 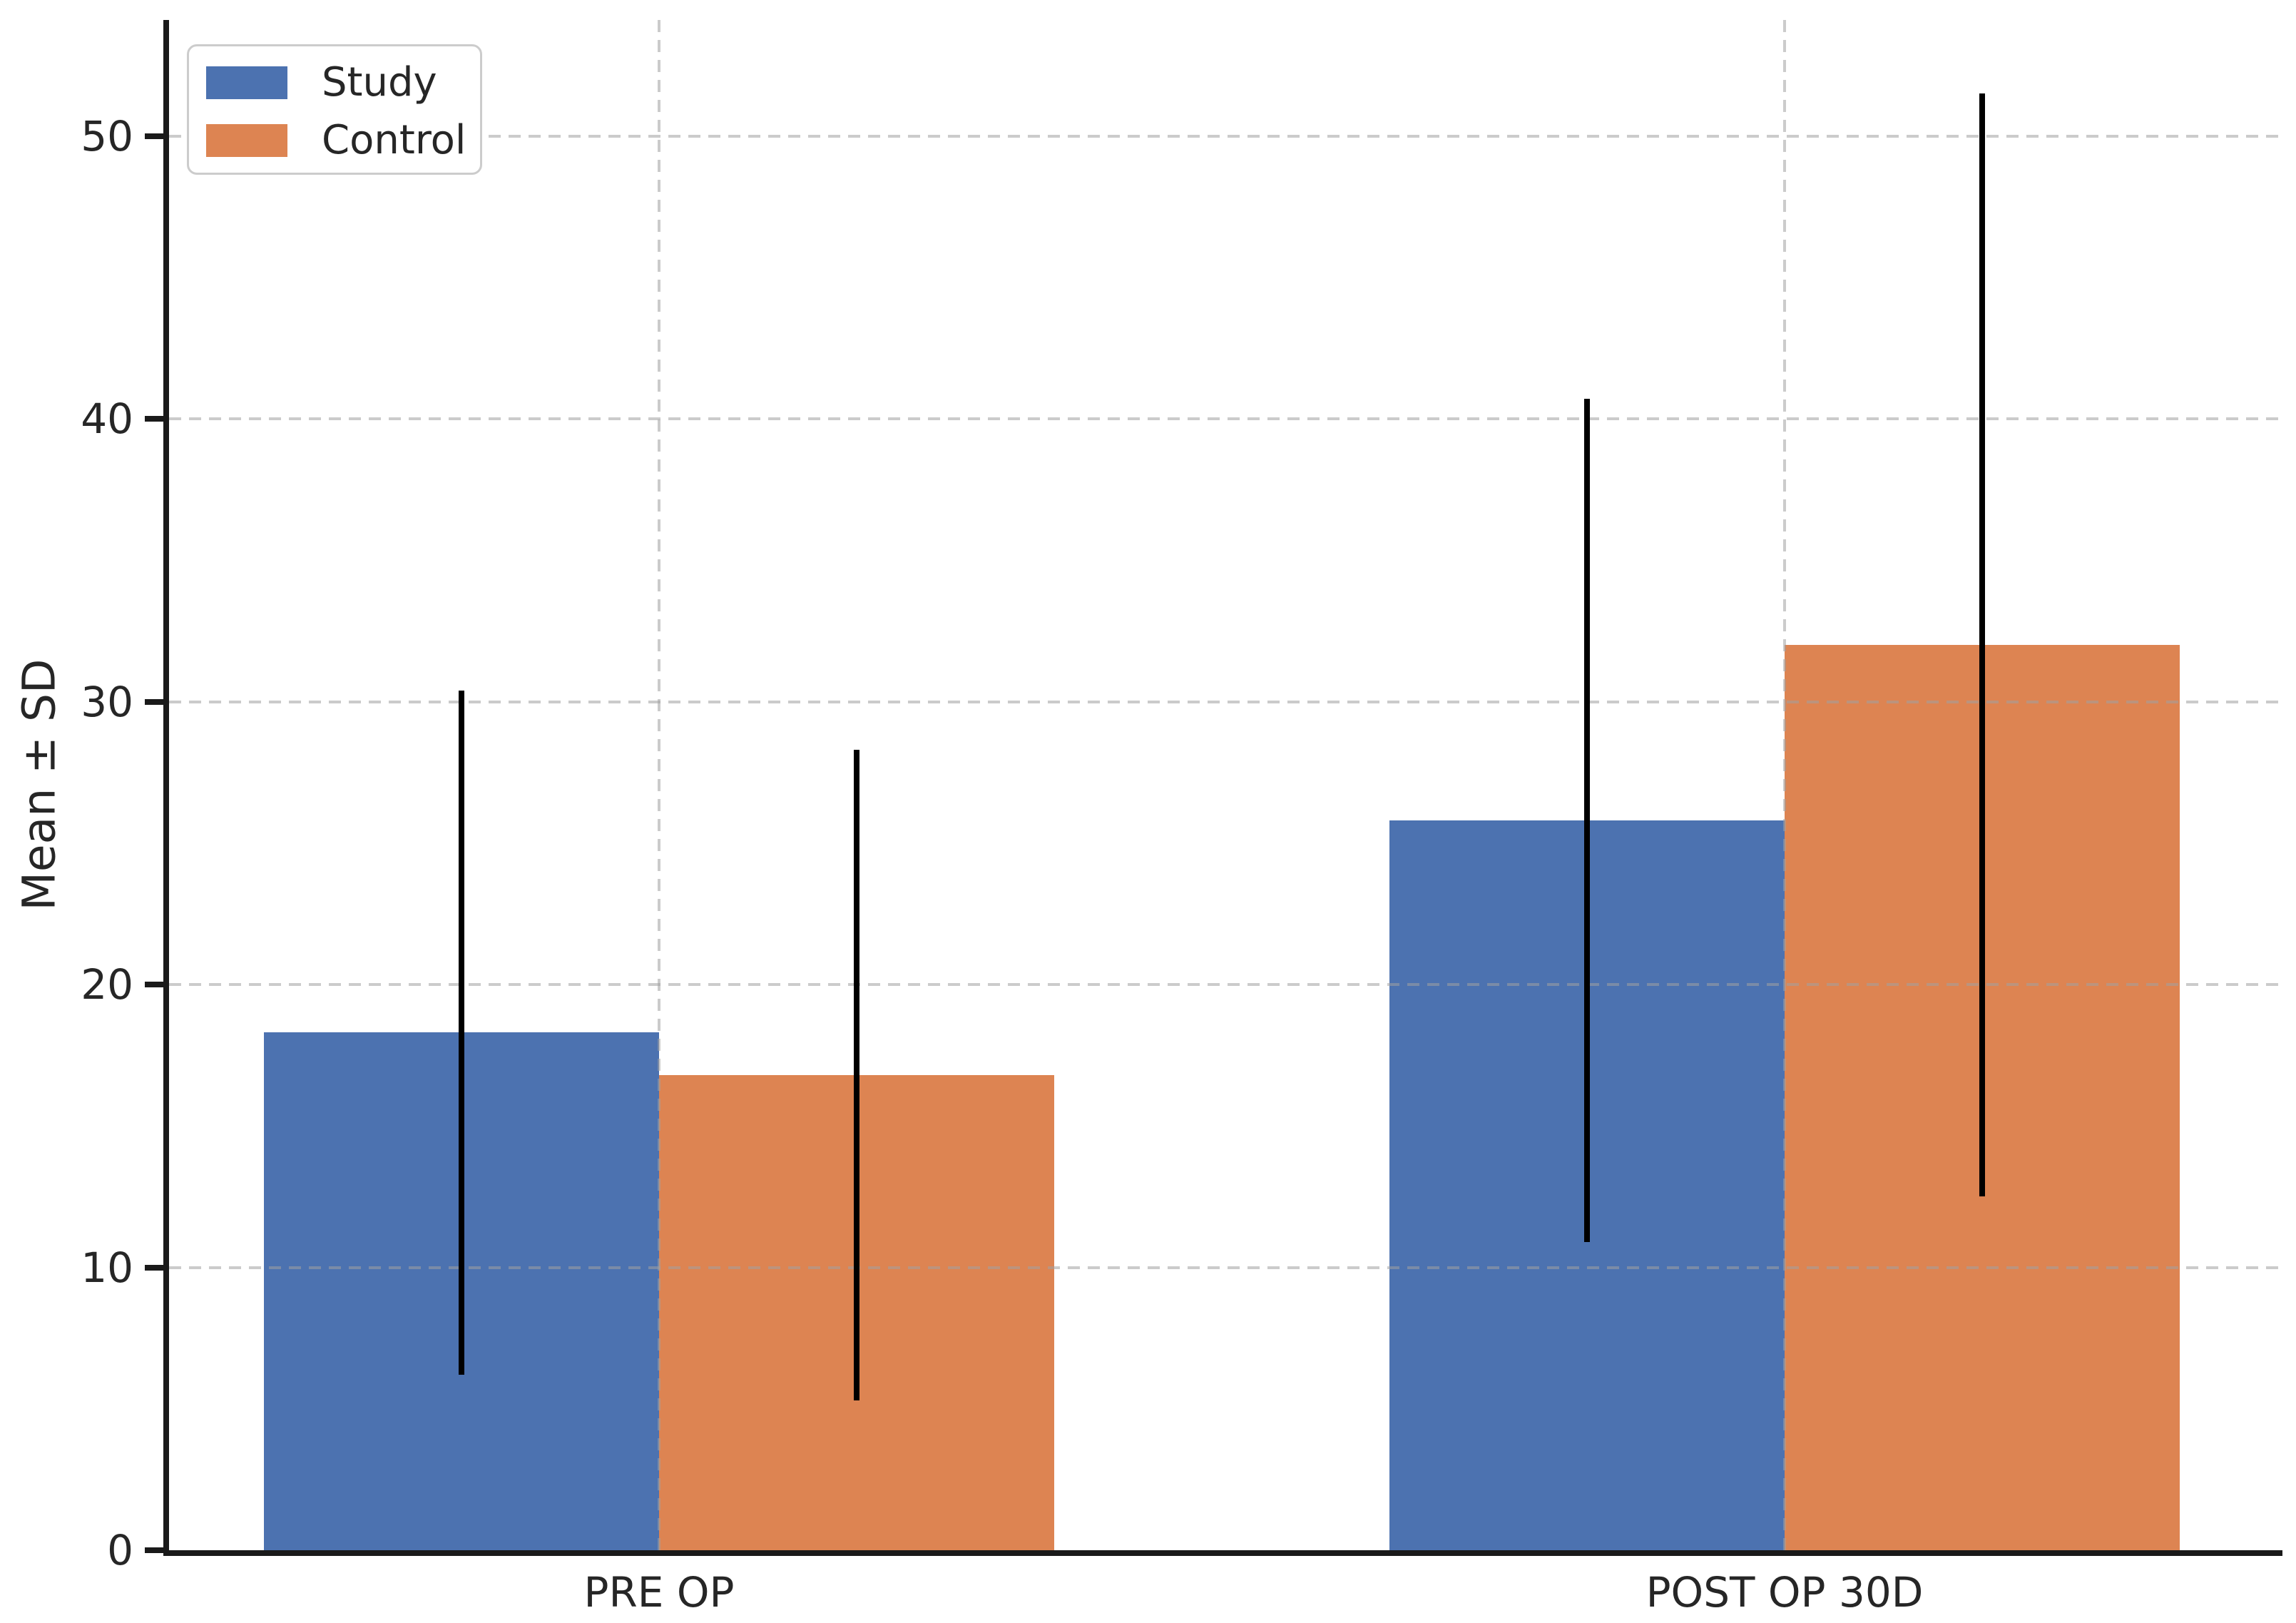 I want to click on y-tick-label-30: 30, so click(x=107, y=701).